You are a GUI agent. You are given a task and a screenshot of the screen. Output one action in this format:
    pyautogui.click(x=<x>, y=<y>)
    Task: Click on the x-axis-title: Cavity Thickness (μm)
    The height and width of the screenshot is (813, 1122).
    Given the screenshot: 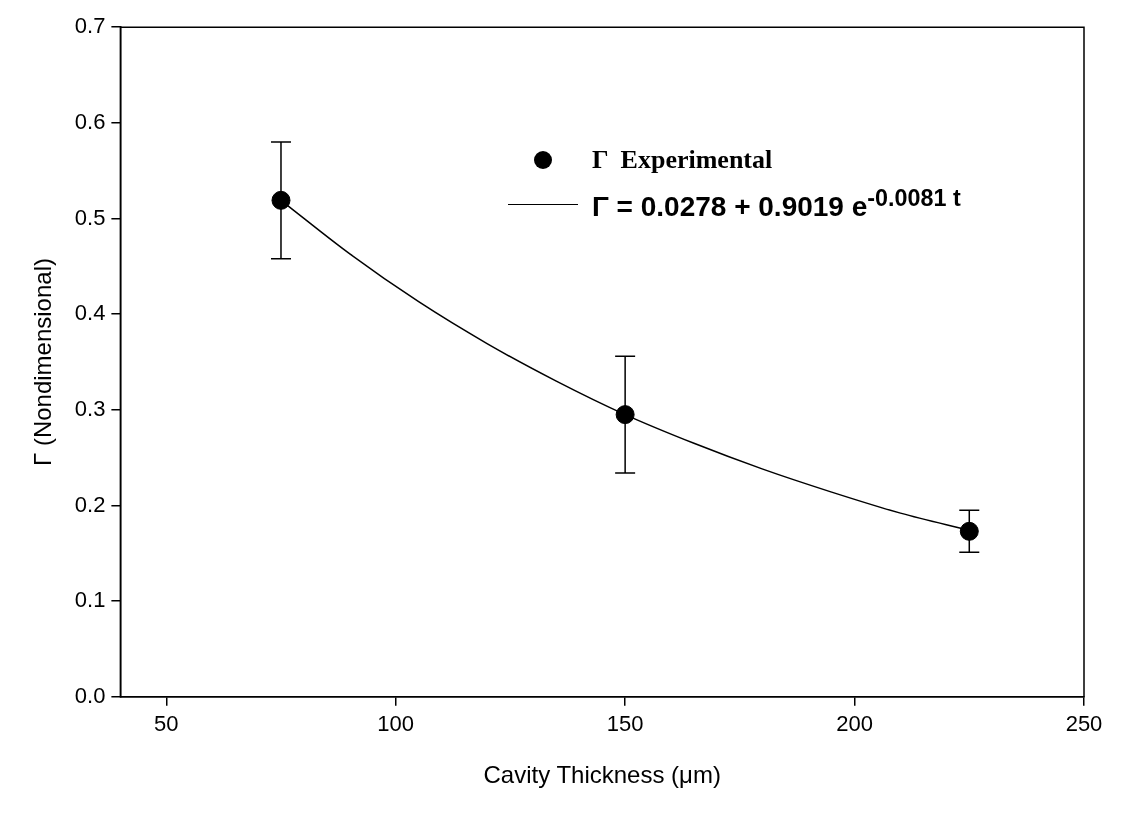 What is the action you would take?
    pyautogui.click(x=602, y=775)
    